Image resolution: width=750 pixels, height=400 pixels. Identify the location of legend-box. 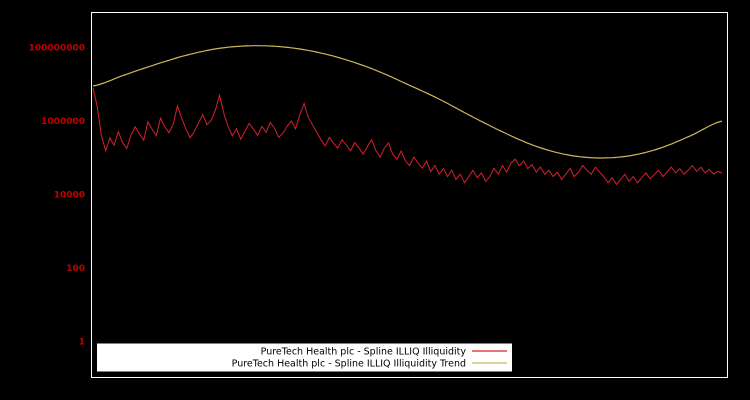
(304, 357).